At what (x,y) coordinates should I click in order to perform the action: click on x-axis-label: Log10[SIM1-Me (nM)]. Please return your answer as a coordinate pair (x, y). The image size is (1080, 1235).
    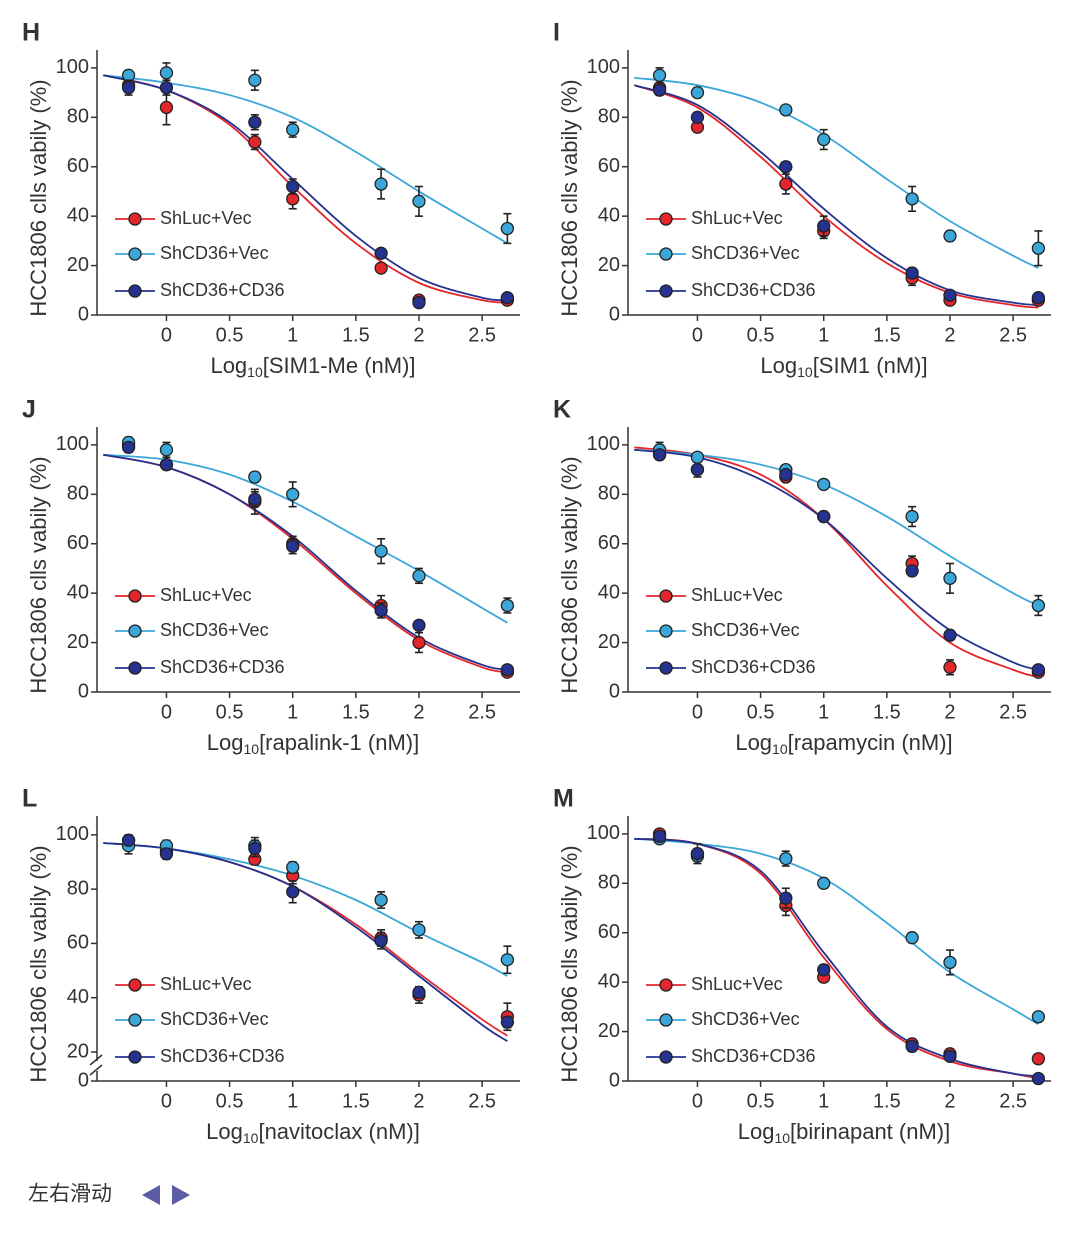
    Looking at the image, I should click on (312, 366).